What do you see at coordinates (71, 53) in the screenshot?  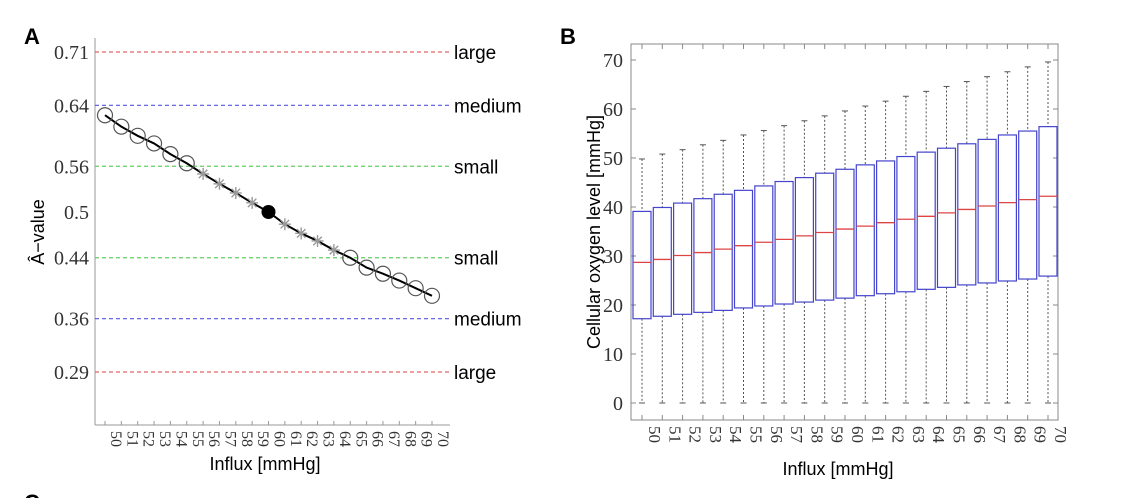 I see `y-tick-label: 0.71` at bounding box center [71, 53].